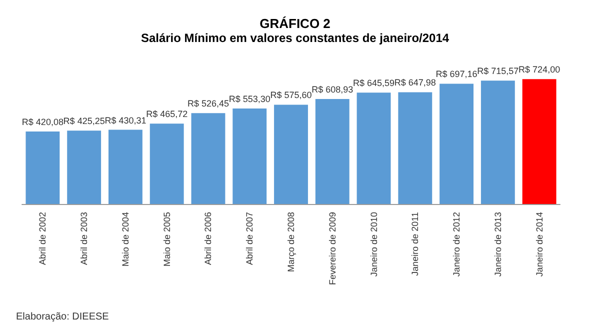 The height and width of the screenshot is (336, 590). I want to click on data-label: R$ 465,72, so click(167, 114).